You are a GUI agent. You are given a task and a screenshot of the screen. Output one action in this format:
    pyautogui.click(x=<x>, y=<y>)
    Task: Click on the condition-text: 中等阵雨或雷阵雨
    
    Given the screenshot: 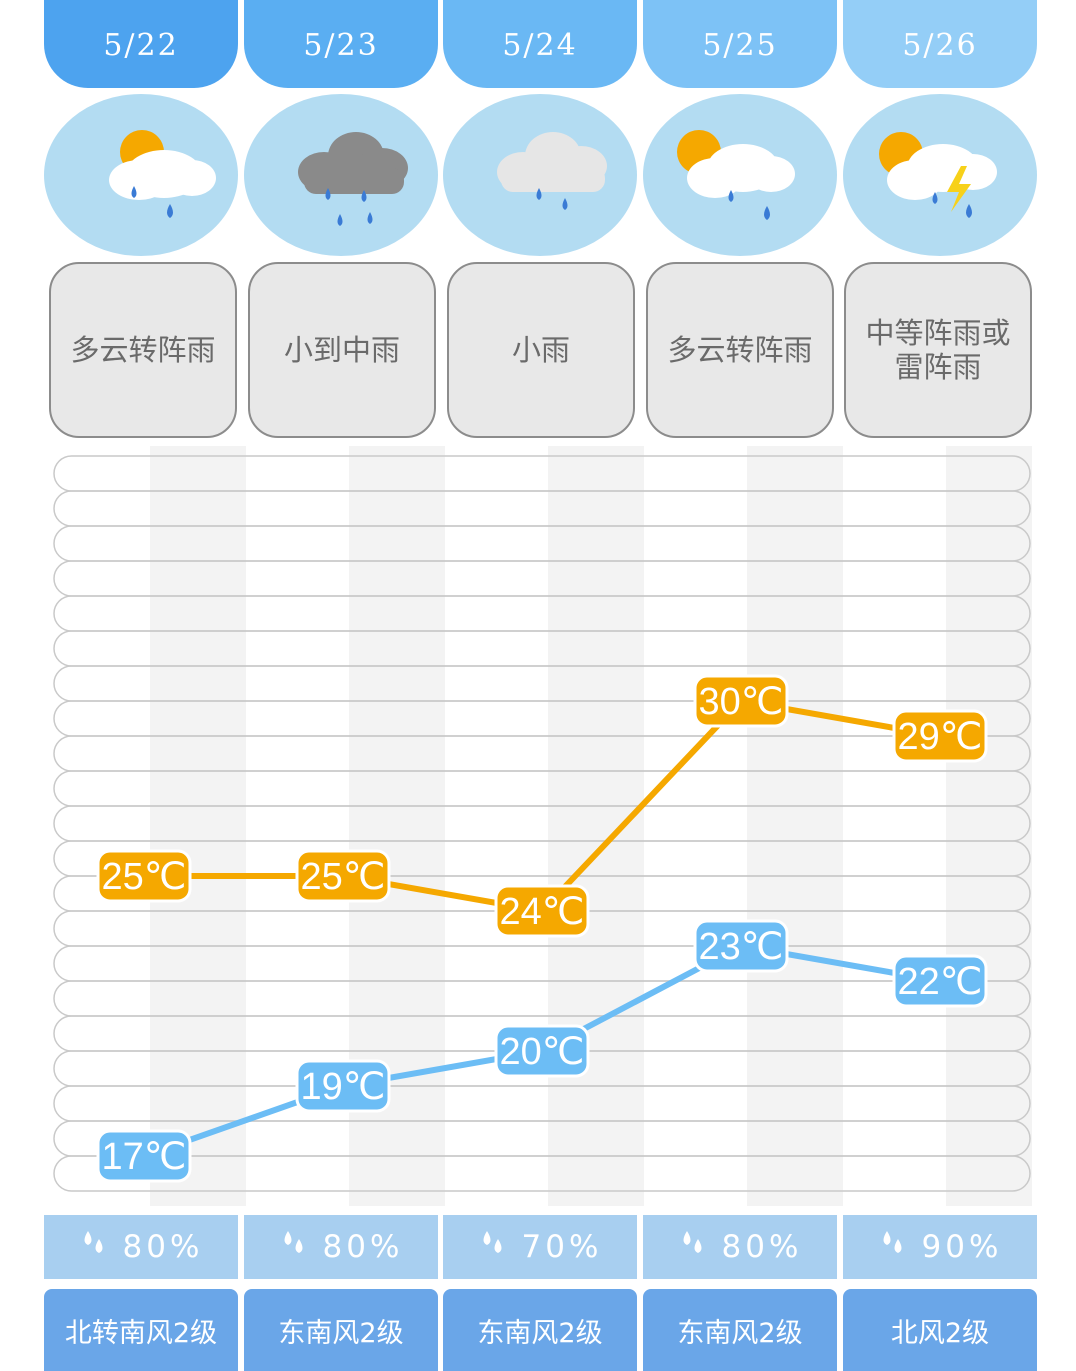 What is the action you would take?
    pyautogui.click(x=938, y=350)
    